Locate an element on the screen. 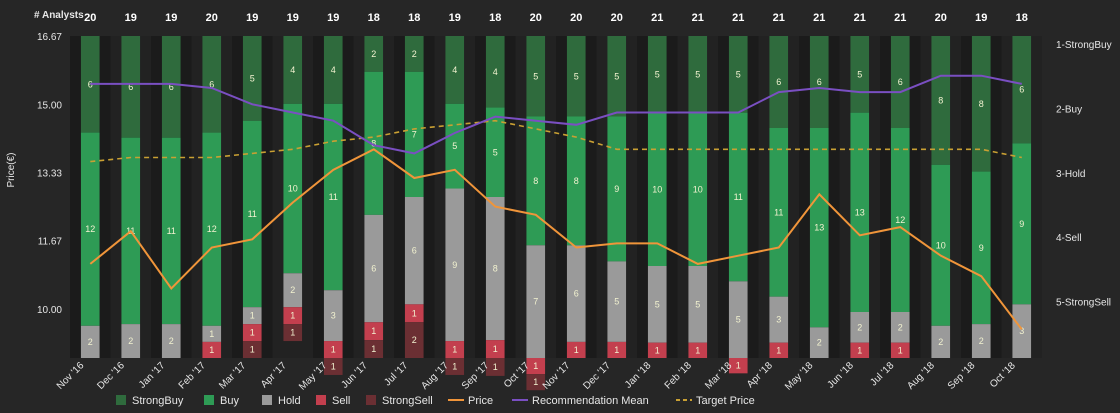 This screenshot has height=413, width=1120. legend-label: Target Price is located at coordinates (725, 401).